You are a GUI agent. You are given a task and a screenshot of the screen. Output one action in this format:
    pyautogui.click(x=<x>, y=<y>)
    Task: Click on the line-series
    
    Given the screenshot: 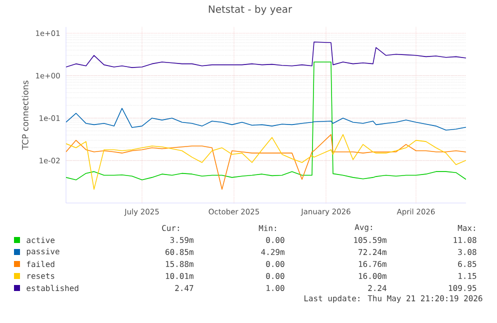 What is the action you would take?
    pyautogui.click(x=266, y=119)
    